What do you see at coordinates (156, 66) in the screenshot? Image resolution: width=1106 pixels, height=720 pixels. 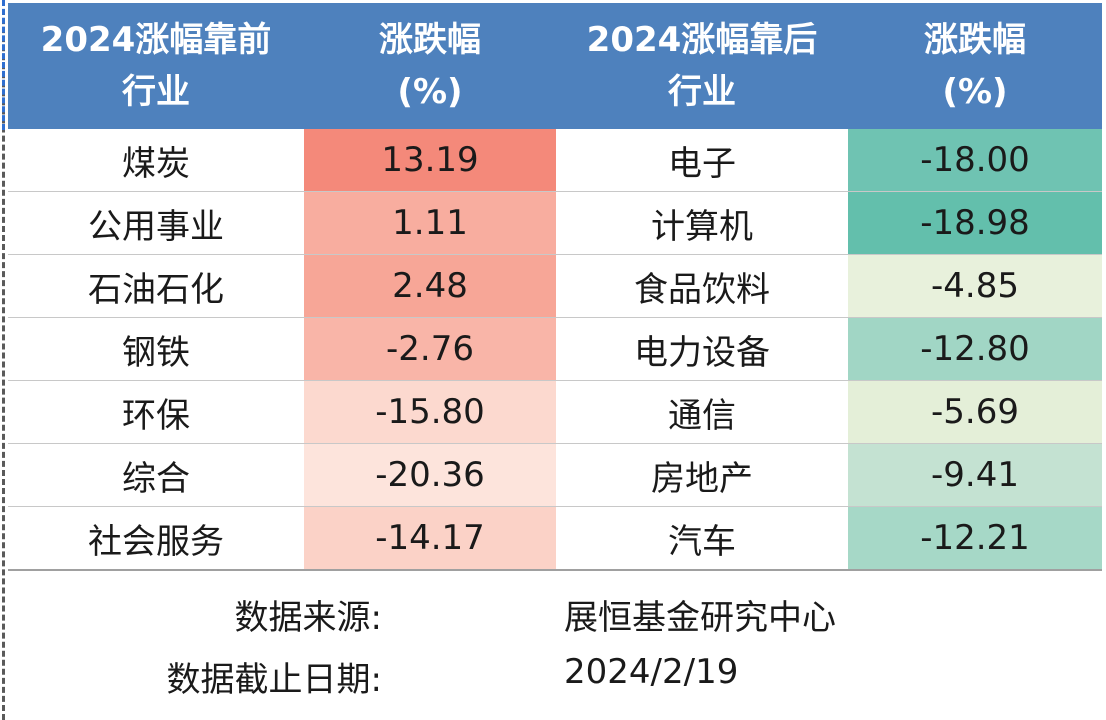 I see `header-top-industry: 2024涨幅靠前 行业` at bounding box center [156, 66].